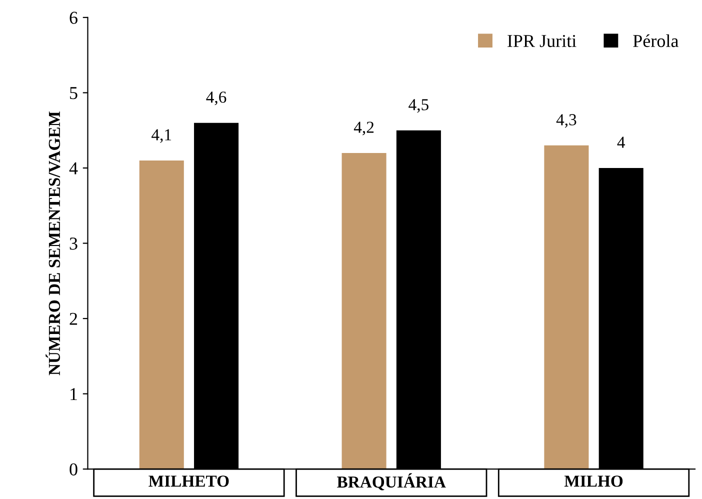 The width and height of the screenshot is (702, 499). Describe the element at coordinates (74, 469) in the screenshot. I see `y-tick-label: 0` at that location.